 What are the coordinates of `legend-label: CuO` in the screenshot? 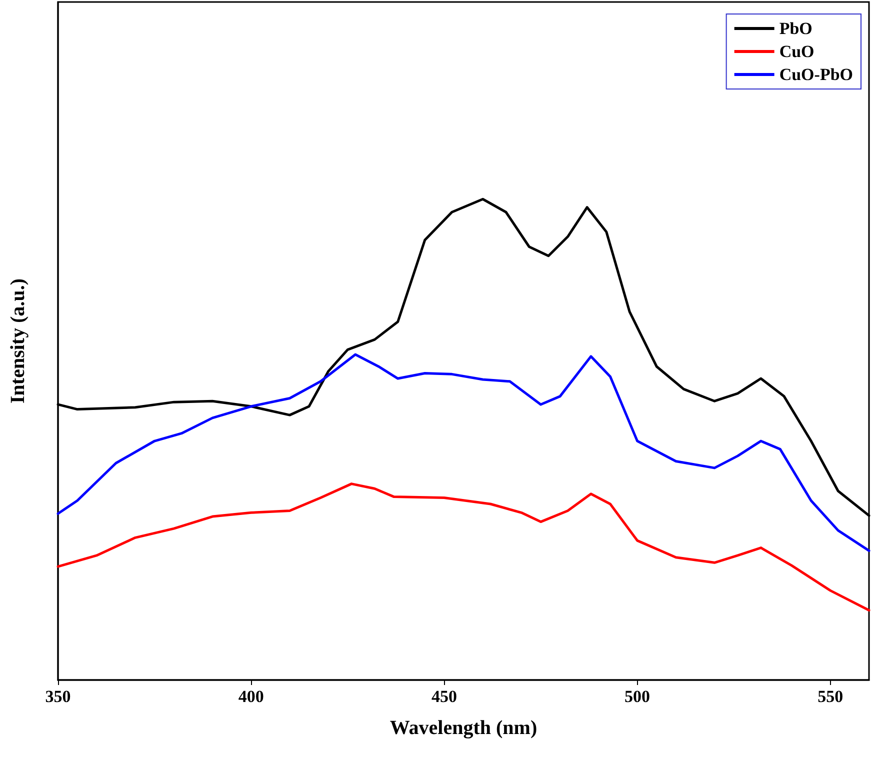 It's located at (796, 51).